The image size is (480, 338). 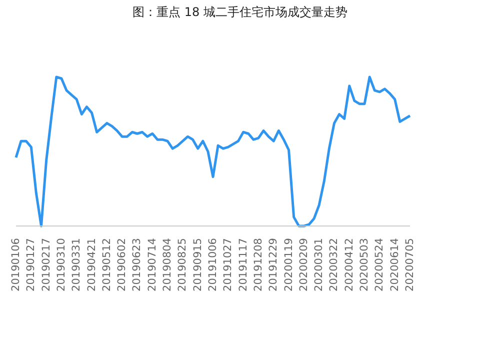 I want to click on x-tick-label: 20190825, so click(x=182, y=265).